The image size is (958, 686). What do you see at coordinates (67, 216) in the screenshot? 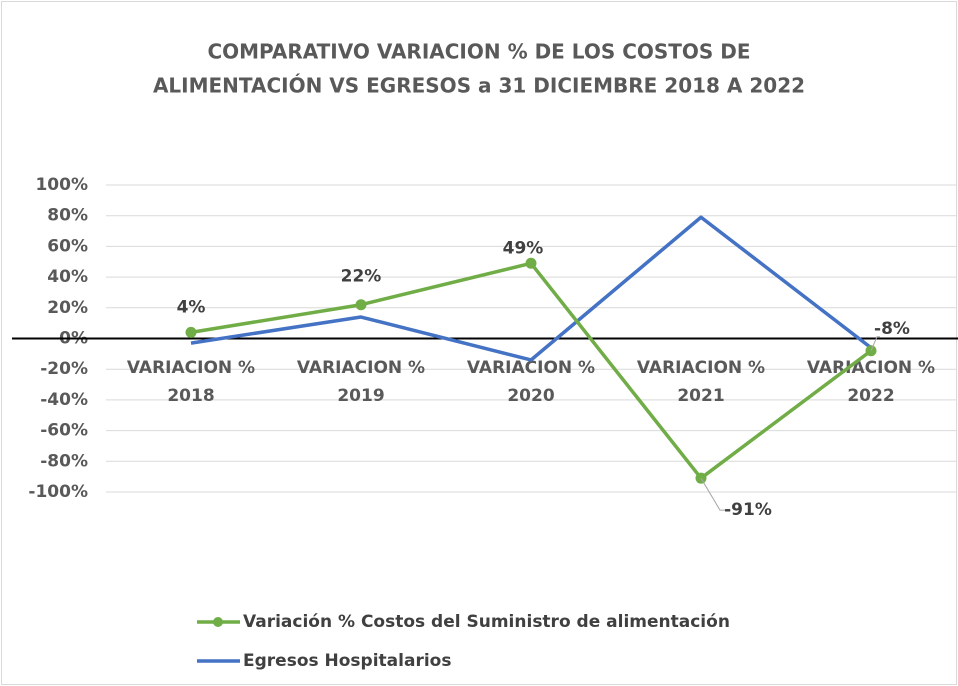
I see `y-tick-label: 80%` at bounding box center [67, 216].